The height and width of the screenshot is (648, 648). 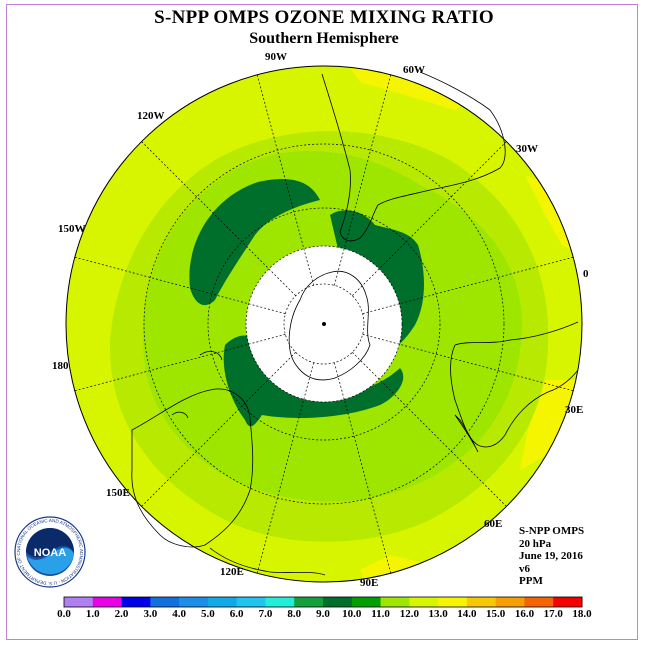 What do you see at coordinates (236, 614) in the screenshot?
I see `colorbar-tick-label: 6.0` at bounding box center [236, 614].